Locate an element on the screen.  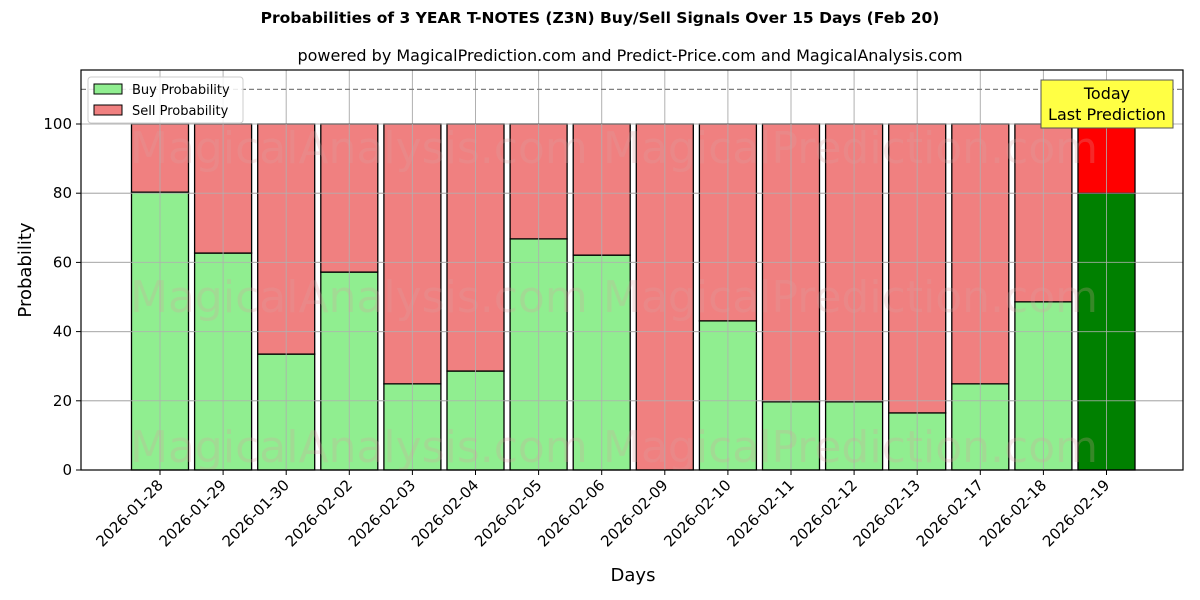
annotation-text: Last Prediction is located at coordinates (1107, 114).